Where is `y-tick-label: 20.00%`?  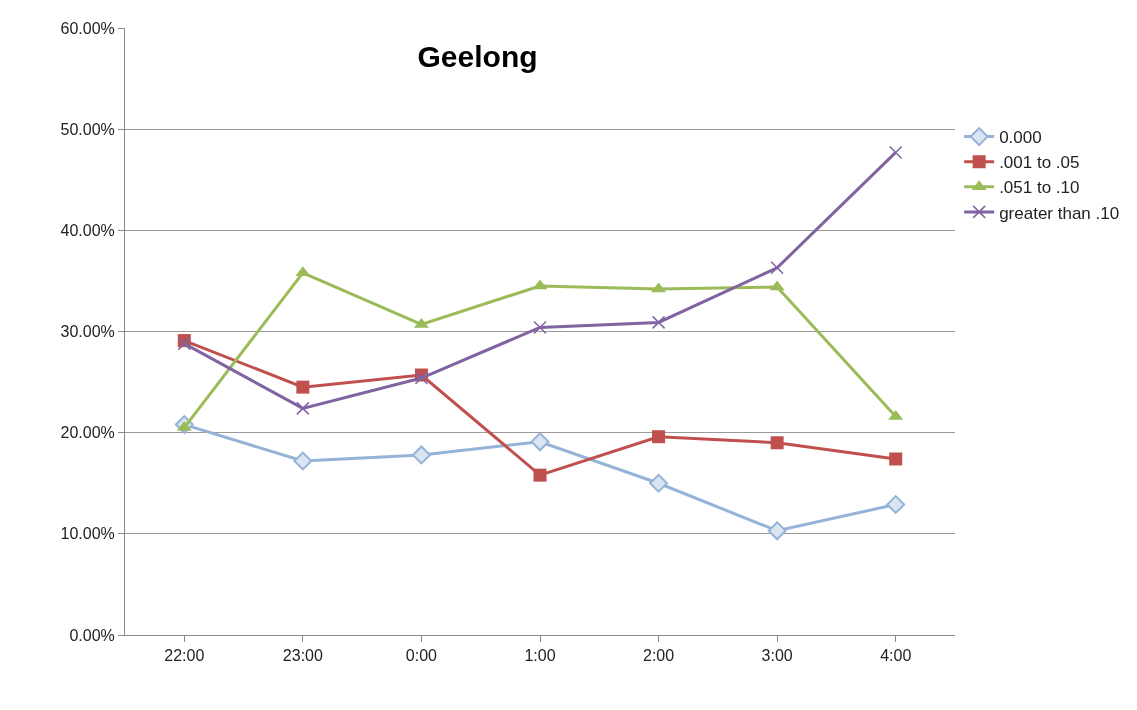
y-tick-label: 20.00% is located at coordinates (87, 433).